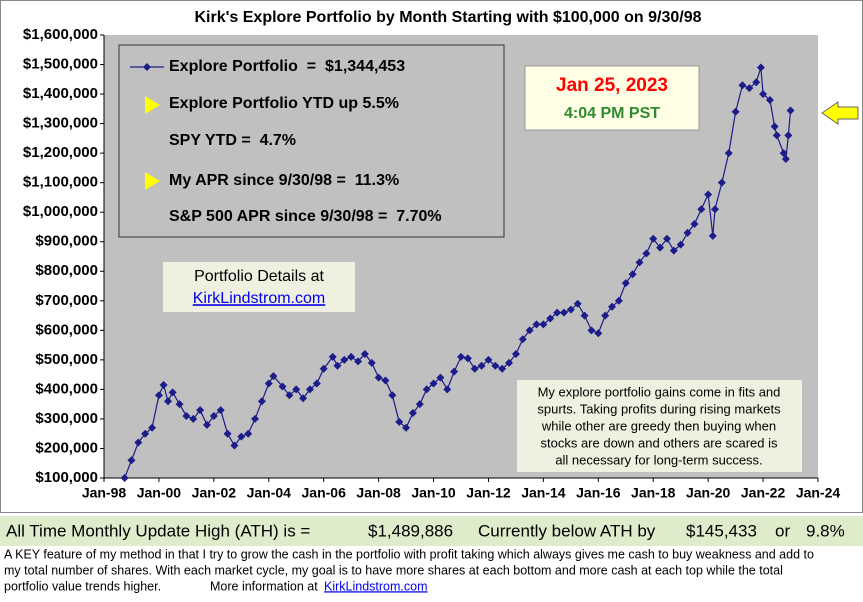  I want to click on note-line: while other are greedy then buying when, so click(658, 425).